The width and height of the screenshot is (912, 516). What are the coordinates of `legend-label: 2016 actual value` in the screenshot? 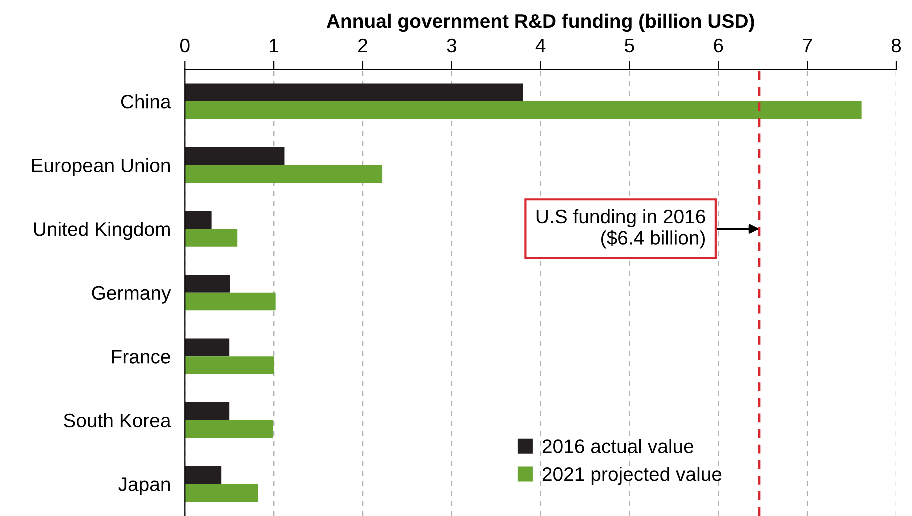 It's located at (618, 446).